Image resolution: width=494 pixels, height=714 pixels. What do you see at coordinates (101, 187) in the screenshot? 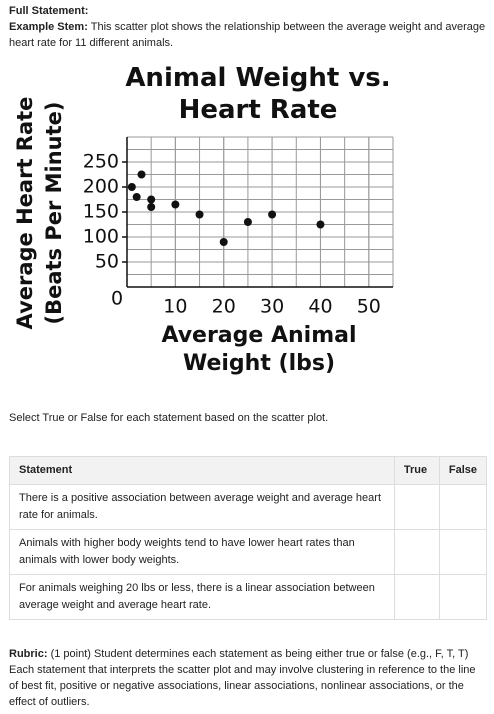
I see `y-tick-label: 200` at bounding box center [101, 187].